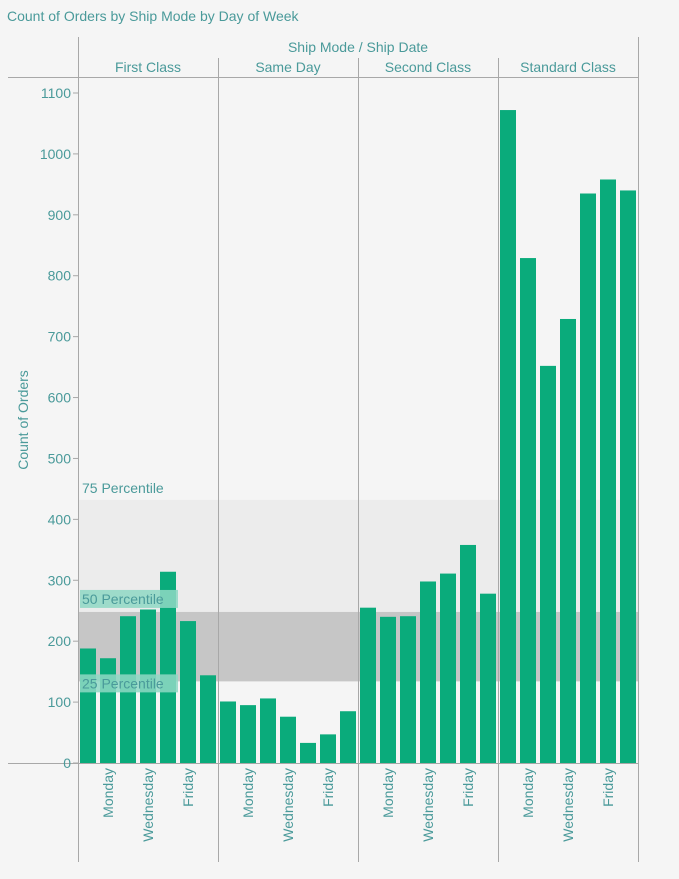 This screenshot has width=679, height=879. Describe the element at coordinates (123, 599) in the screenshot. I see `band-label-50-percentile: 50 Percentile` at that location.